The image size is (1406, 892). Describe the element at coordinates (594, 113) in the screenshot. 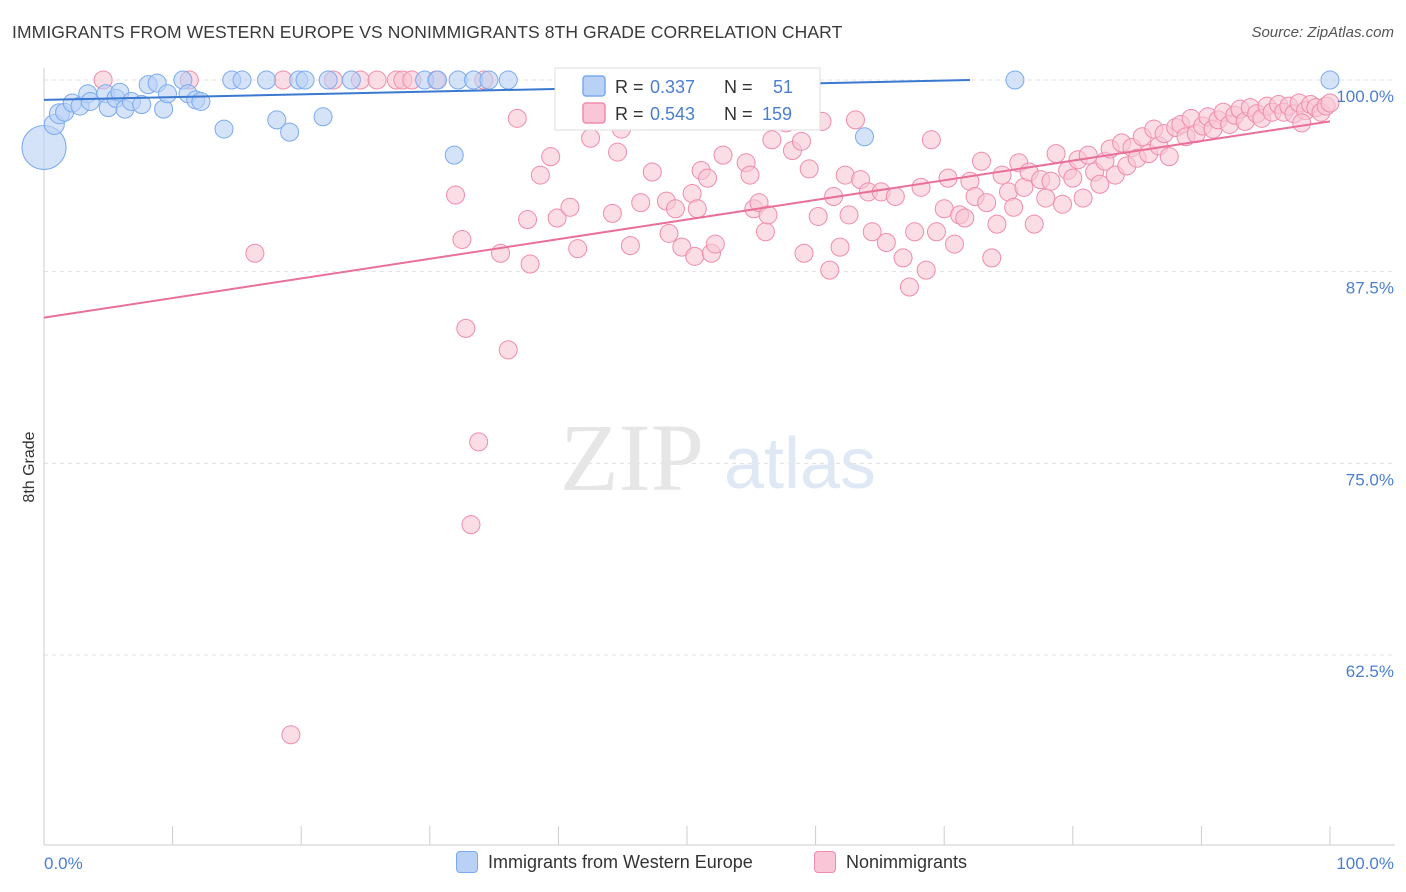

I see `legend-swatch-pink` at that location.